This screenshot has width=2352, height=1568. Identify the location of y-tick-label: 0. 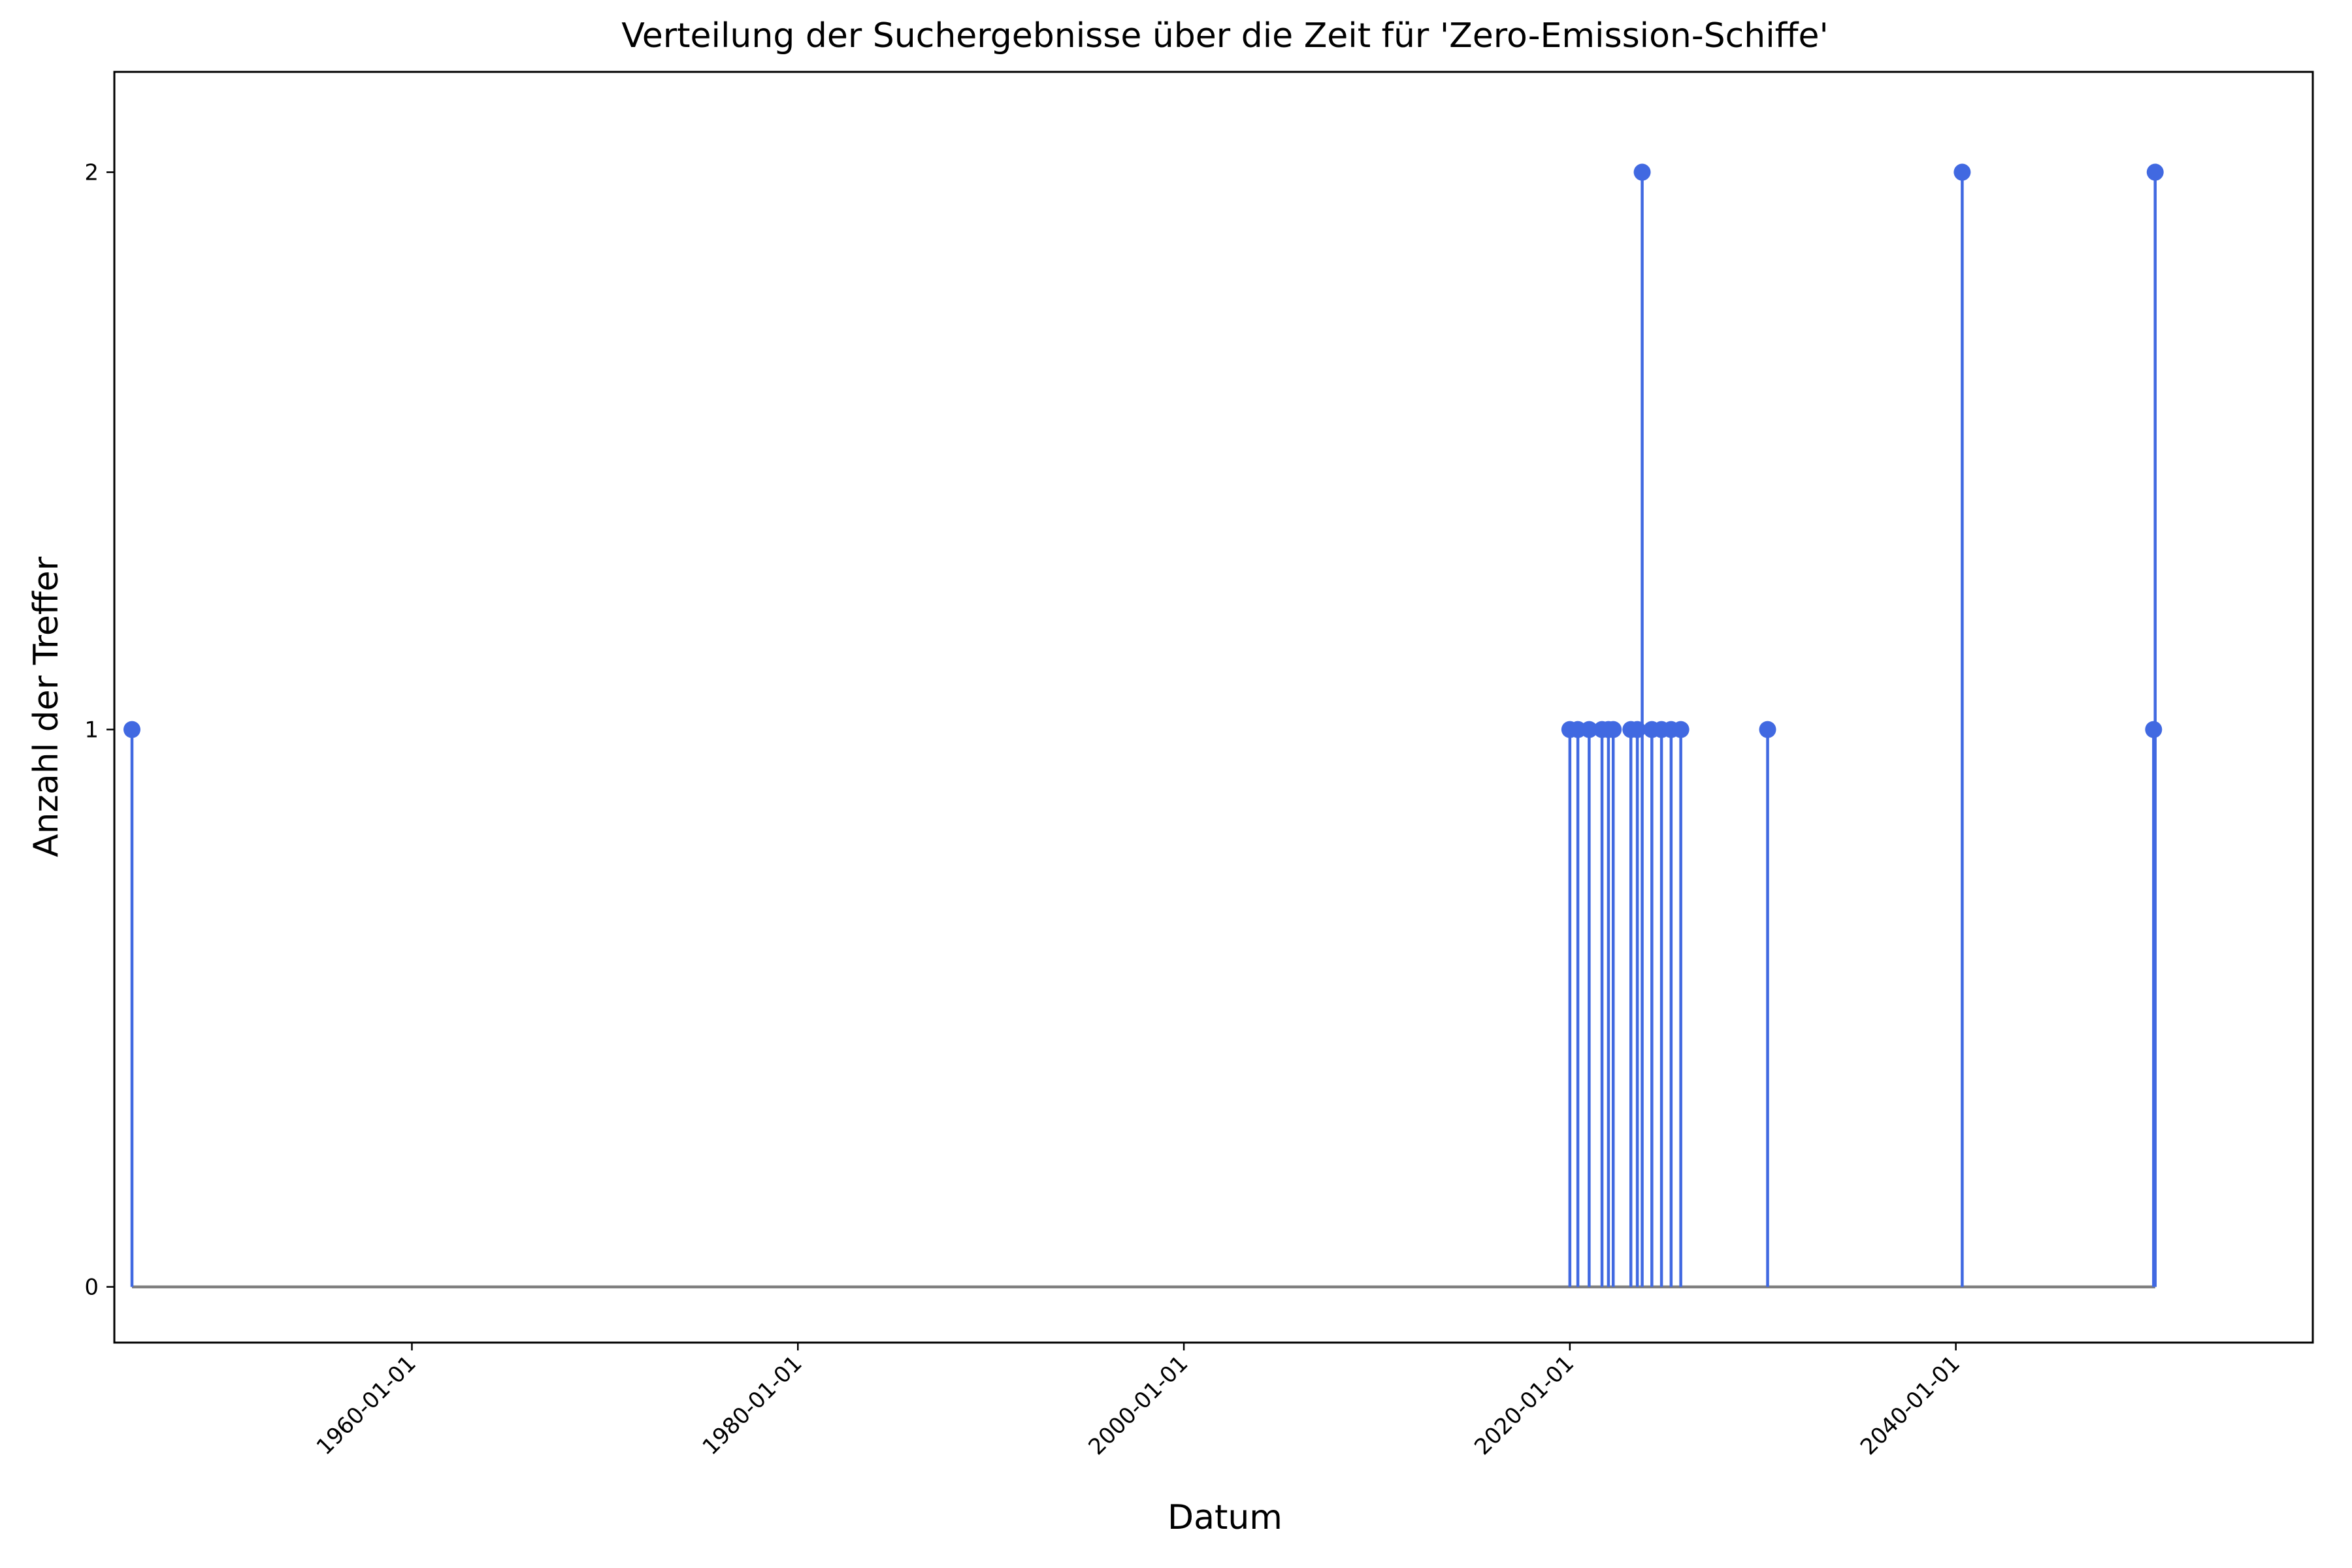
(91, 1288).